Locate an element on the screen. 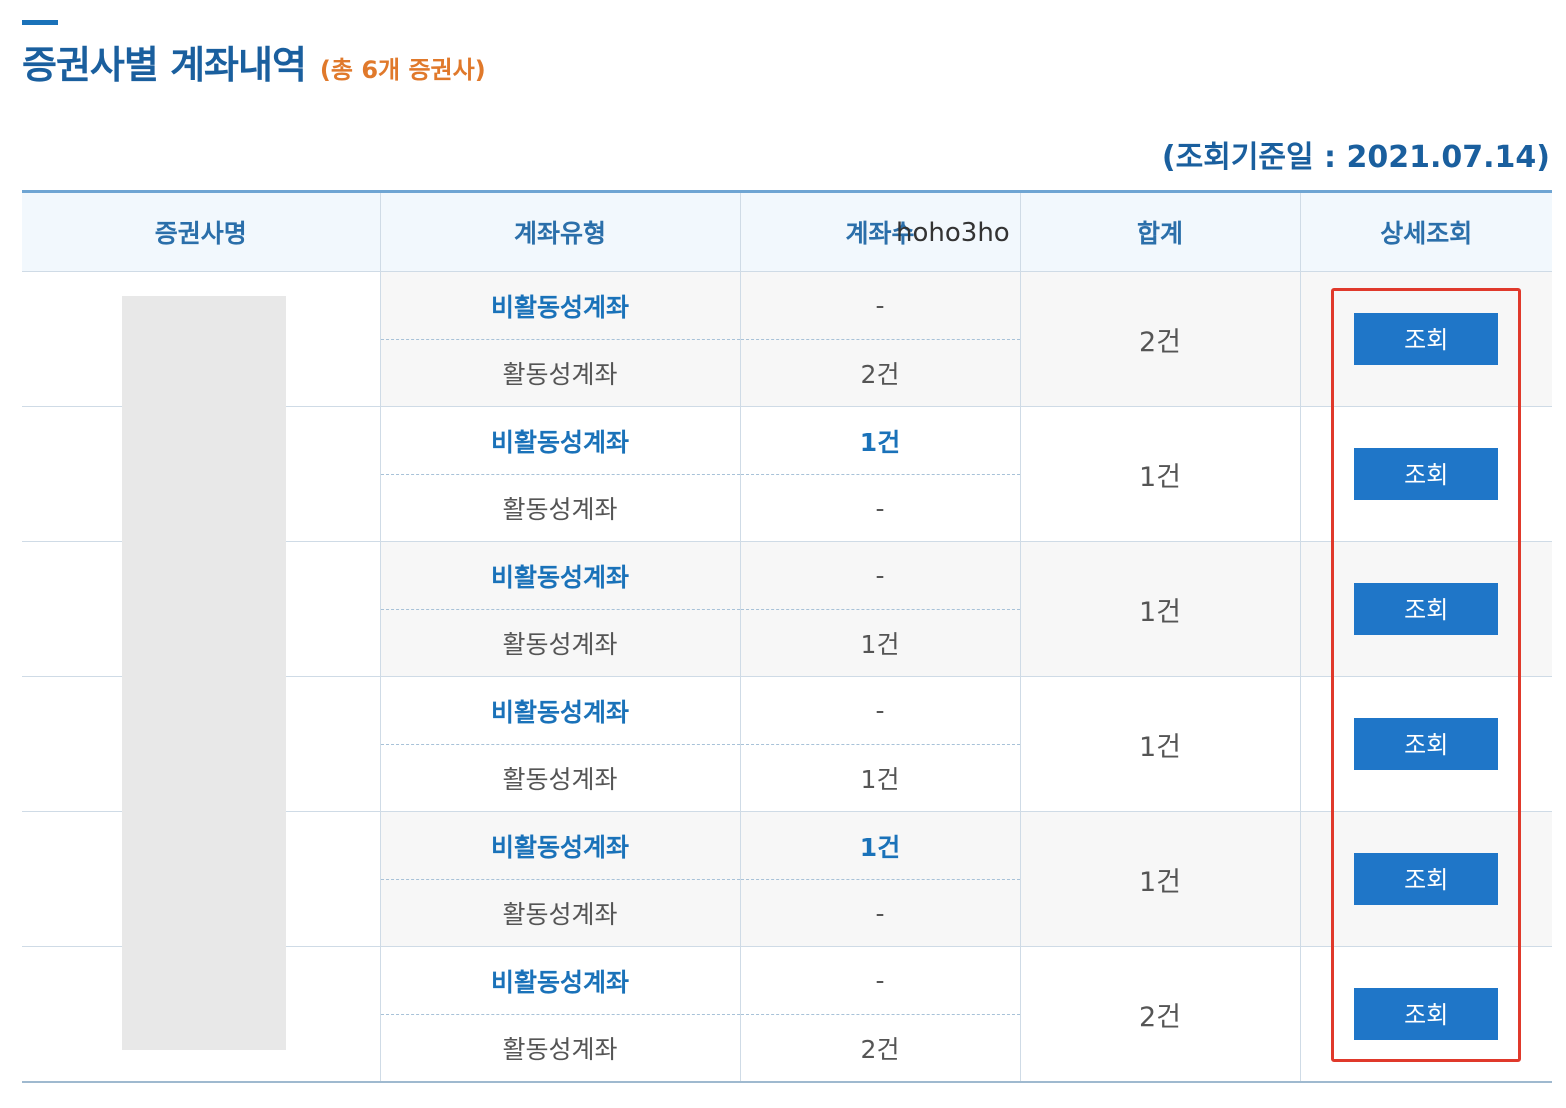  column-header-account-type: 계좌유형 is located at coordinates (559, 231).